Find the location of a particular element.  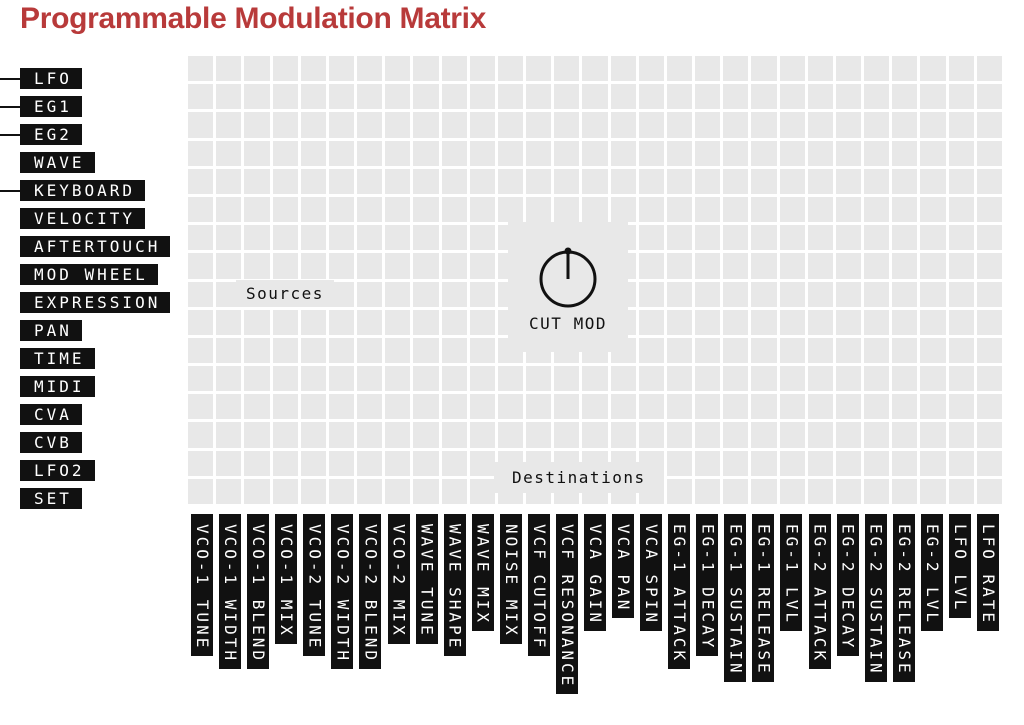

destination-lfo-rate: LFO RATE is located at coordinates (987, 573).